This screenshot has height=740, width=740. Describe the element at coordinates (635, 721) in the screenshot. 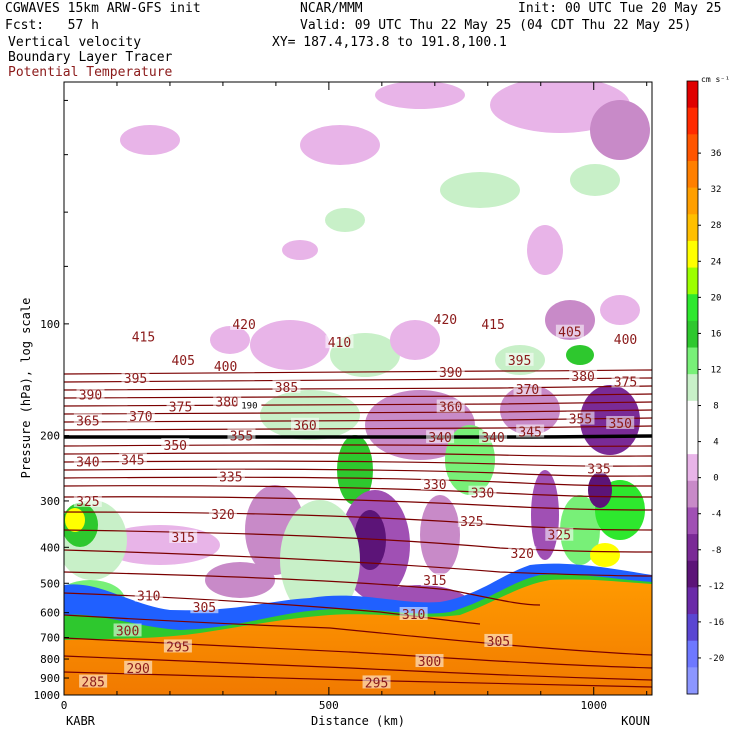

I see `endpoint-right-label: KOUN` at that location.